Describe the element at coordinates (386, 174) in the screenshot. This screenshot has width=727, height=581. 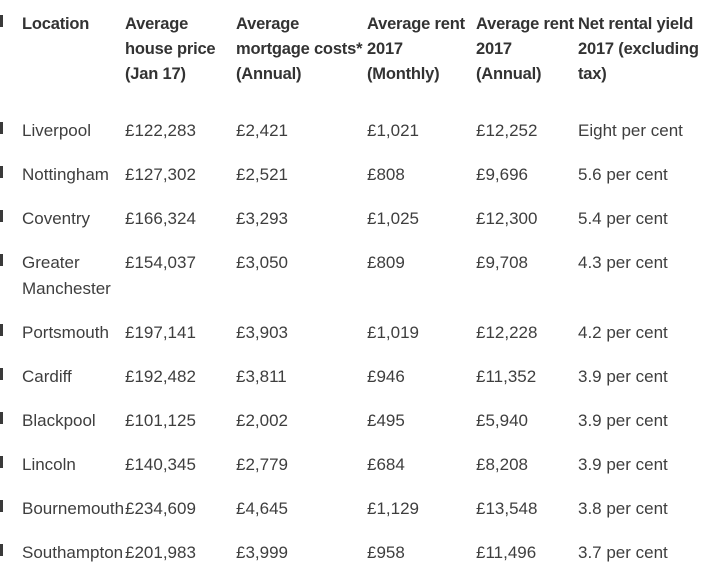
I see `cell-rent-monthly: £808` at that location.